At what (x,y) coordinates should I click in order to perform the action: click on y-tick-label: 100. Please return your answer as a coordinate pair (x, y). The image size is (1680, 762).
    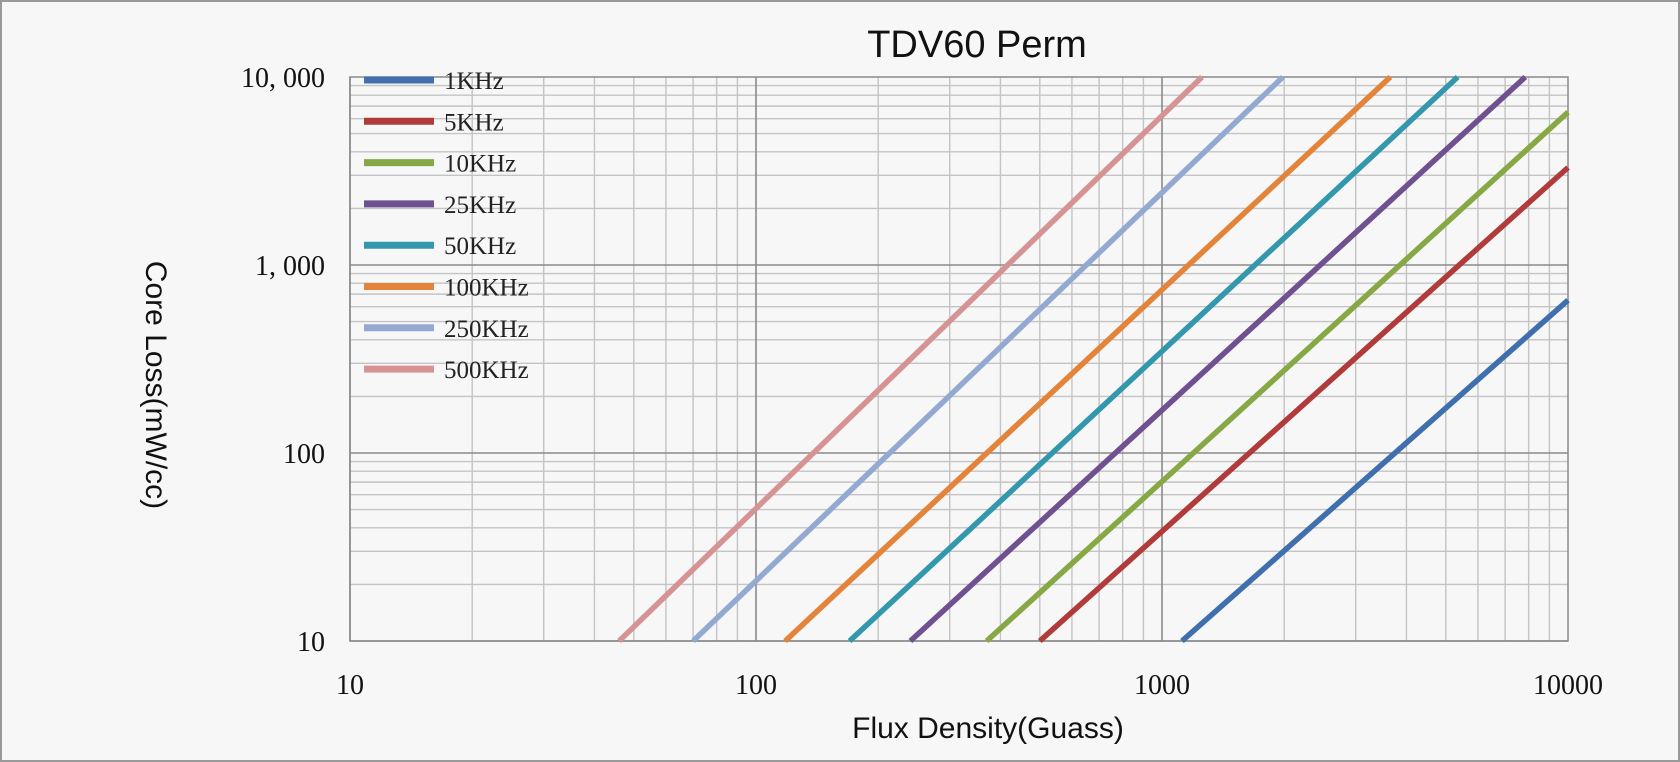
    Looking at the image, I should click on (304, 454).